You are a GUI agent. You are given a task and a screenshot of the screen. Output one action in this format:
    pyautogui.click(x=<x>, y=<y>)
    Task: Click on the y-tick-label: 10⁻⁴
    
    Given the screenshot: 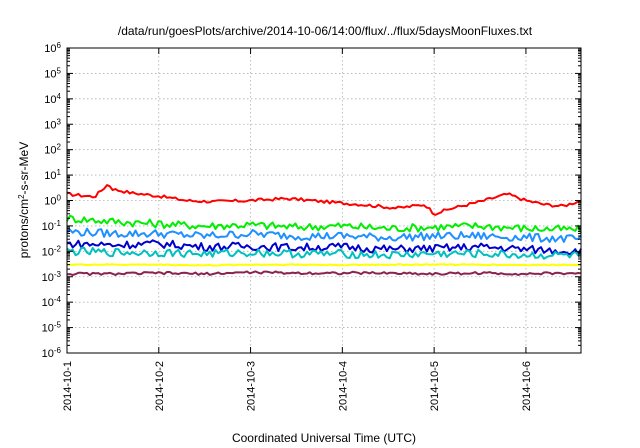 What is the action you would take?
    pyautogui.click(x=52, y=302)
    